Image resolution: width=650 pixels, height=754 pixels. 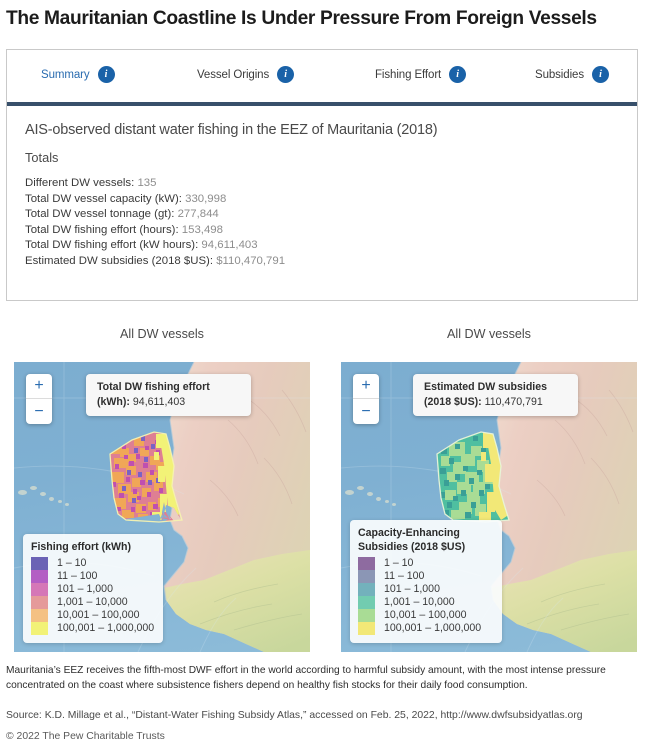 I want to click on map-title-right: All DW vessels, so click(x=489, y=334).